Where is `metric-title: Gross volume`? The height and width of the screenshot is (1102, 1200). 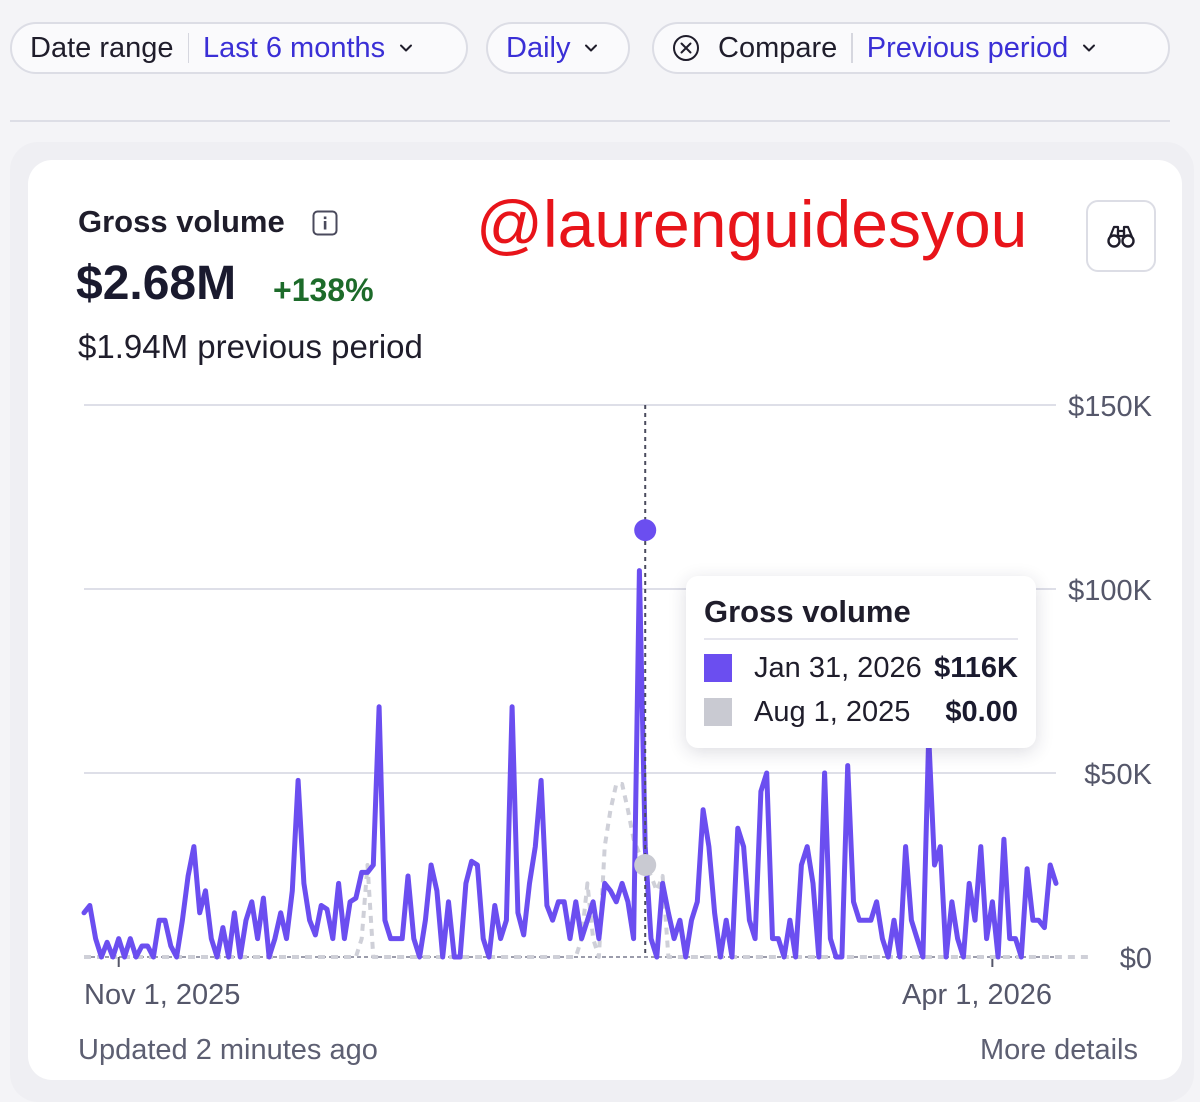
metric-title: Gross volume is located at coordinates (181, 221).